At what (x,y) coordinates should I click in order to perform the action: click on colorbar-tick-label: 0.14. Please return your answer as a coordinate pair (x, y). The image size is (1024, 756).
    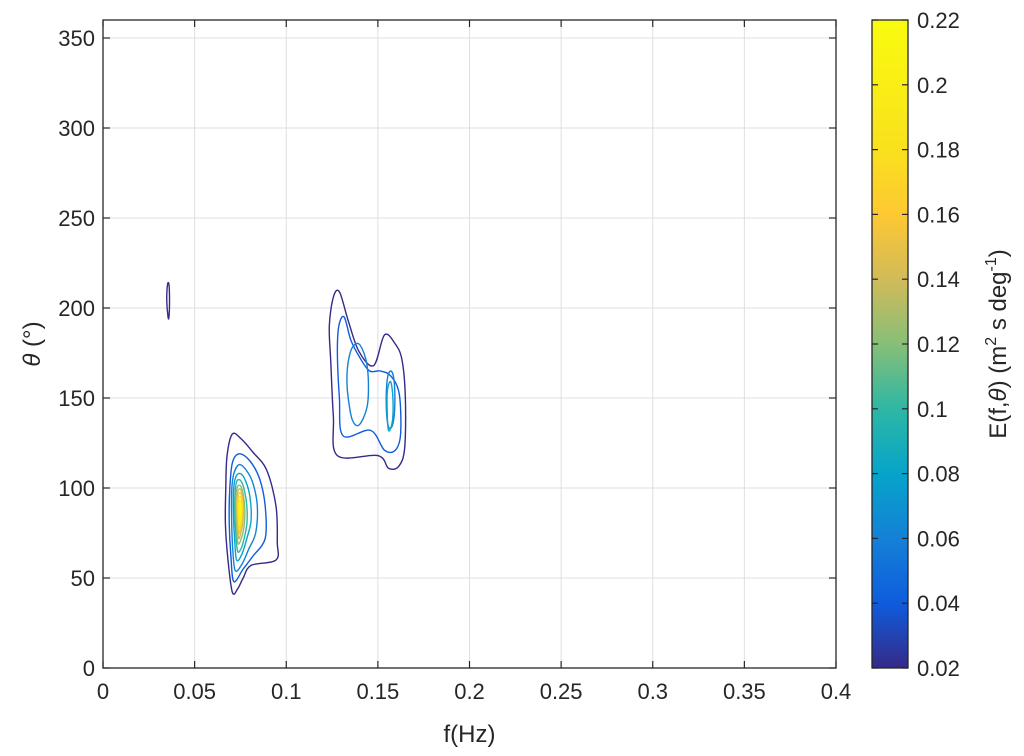
    Looking at the image, I should click on (938, 279).